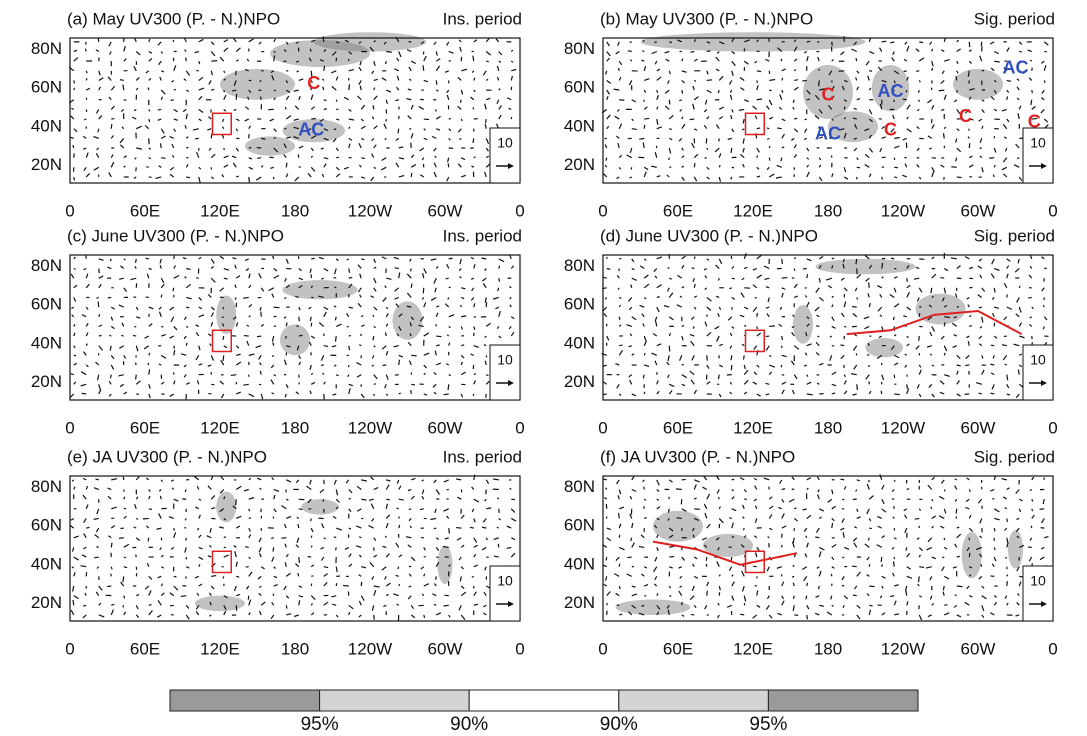  Describe the element at coordinates (173, 18) in the screenshot. I see `panel-title: (a) May UV300 (P. - N.)NPO` at that location.